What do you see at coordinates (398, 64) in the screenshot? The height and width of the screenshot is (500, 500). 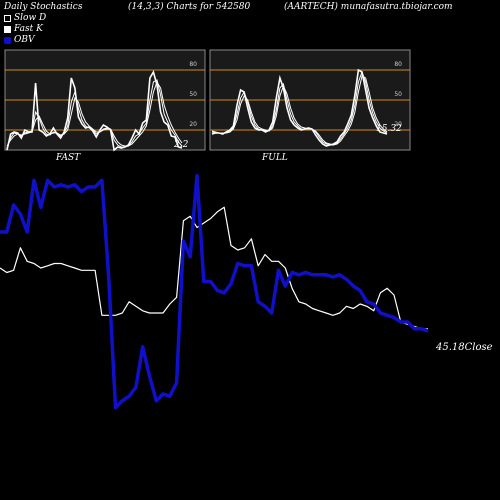 I see `full-tick-label-80: 80` at bounding box center [398, 64].